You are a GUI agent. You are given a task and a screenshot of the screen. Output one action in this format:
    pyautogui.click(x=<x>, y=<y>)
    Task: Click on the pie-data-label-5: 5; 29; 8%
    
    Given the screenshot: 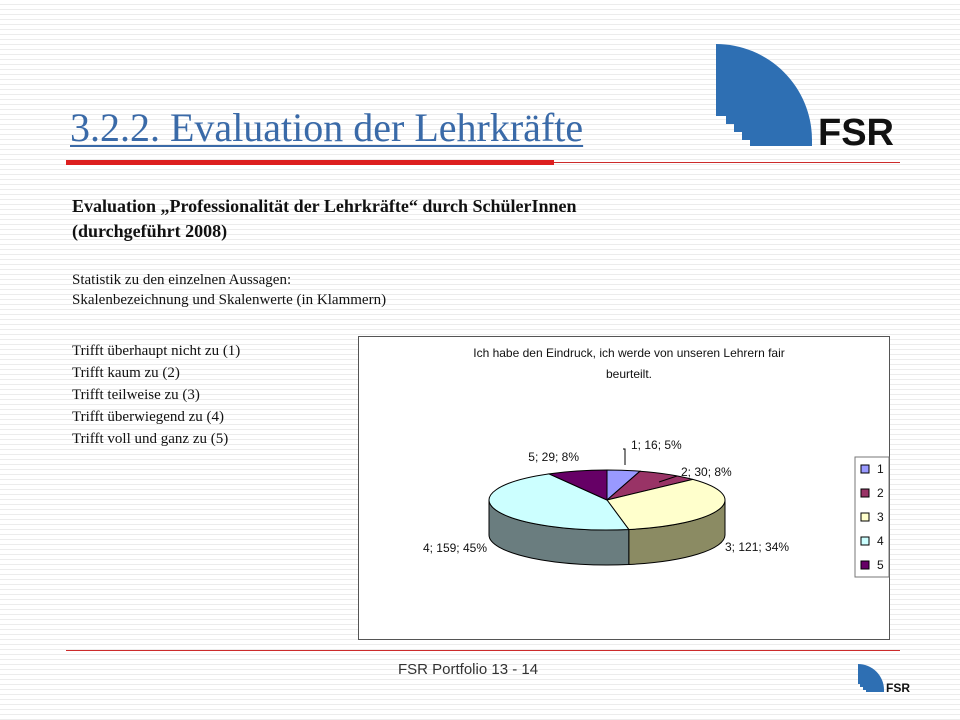 What is the action you would take?
    pyautogui.click(x=553, y=457)
    